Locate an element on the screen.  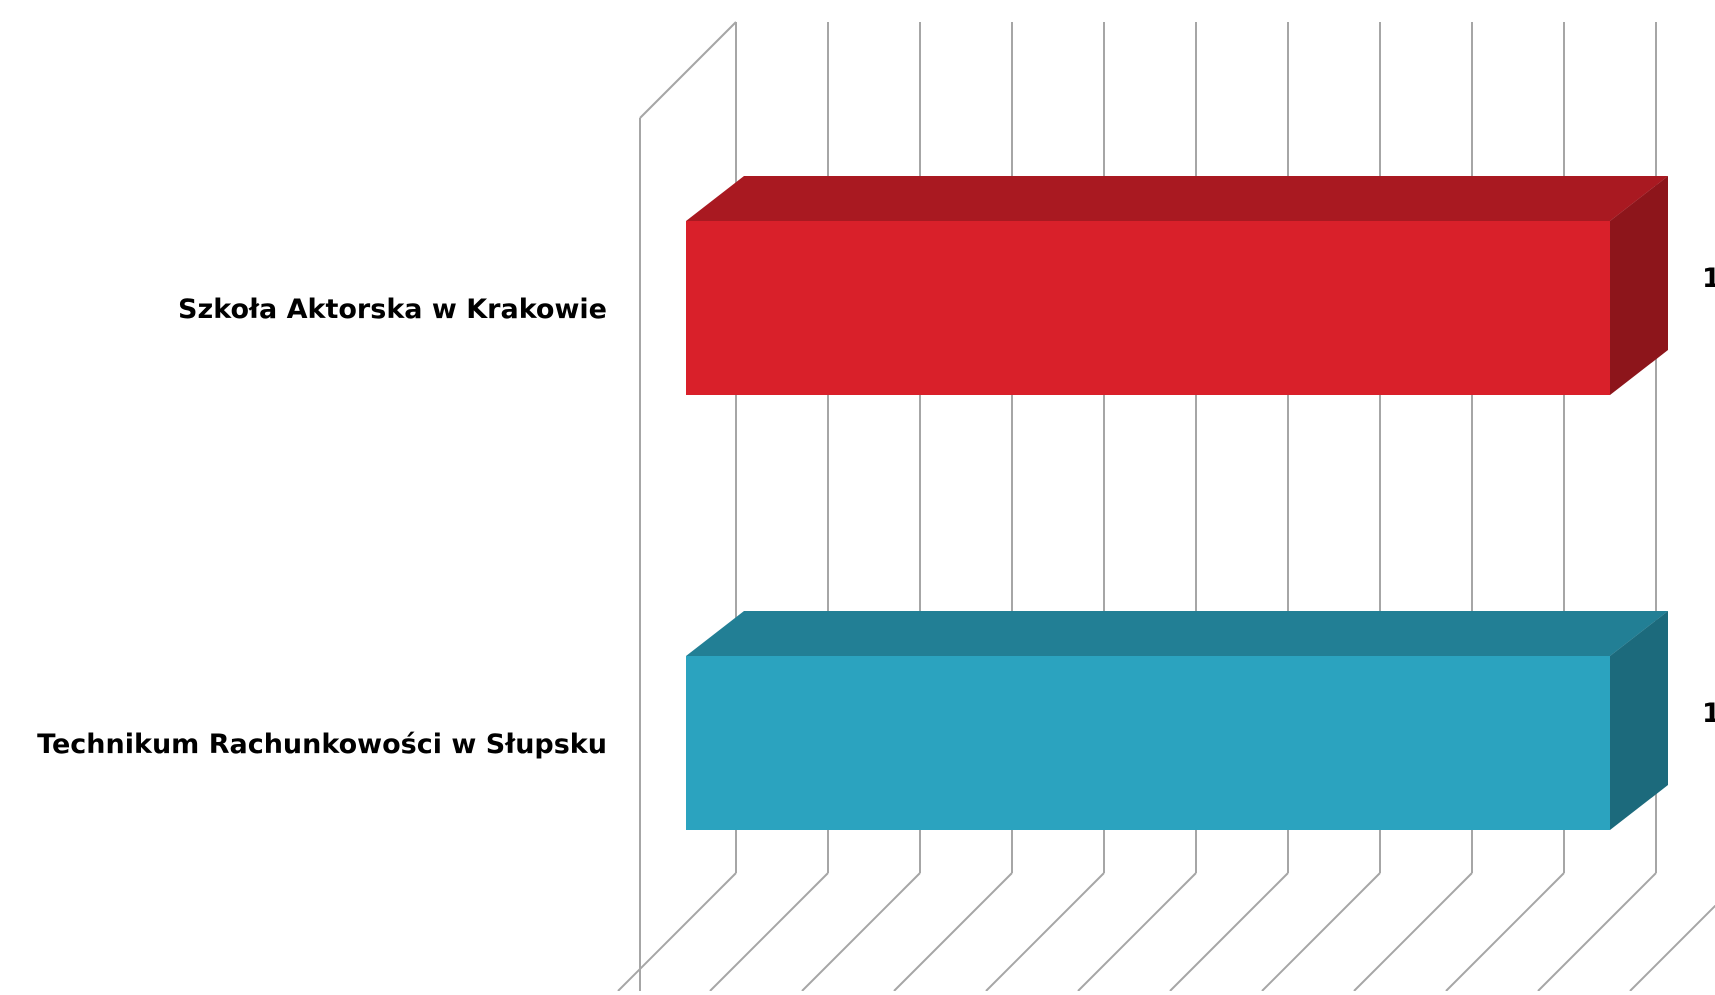
category-label: Technikum Rachunkowości w Słupsku is located at coordinates (322, 744).